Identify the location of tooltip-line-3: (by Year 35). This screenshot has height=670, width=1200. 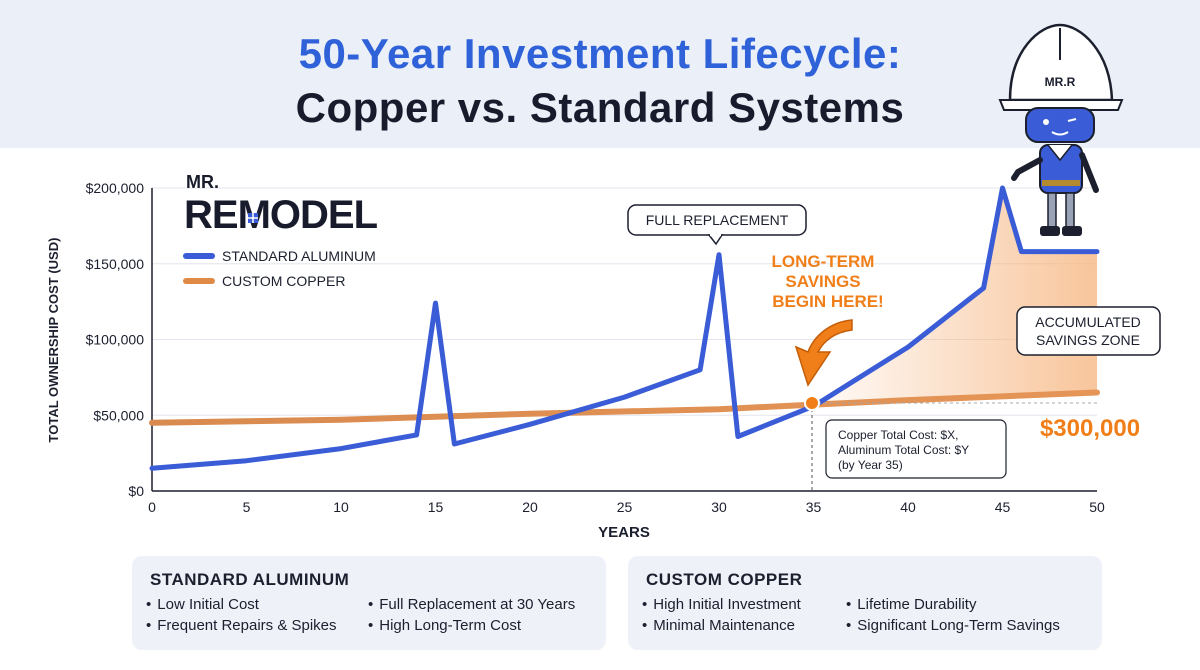
(870, 465).